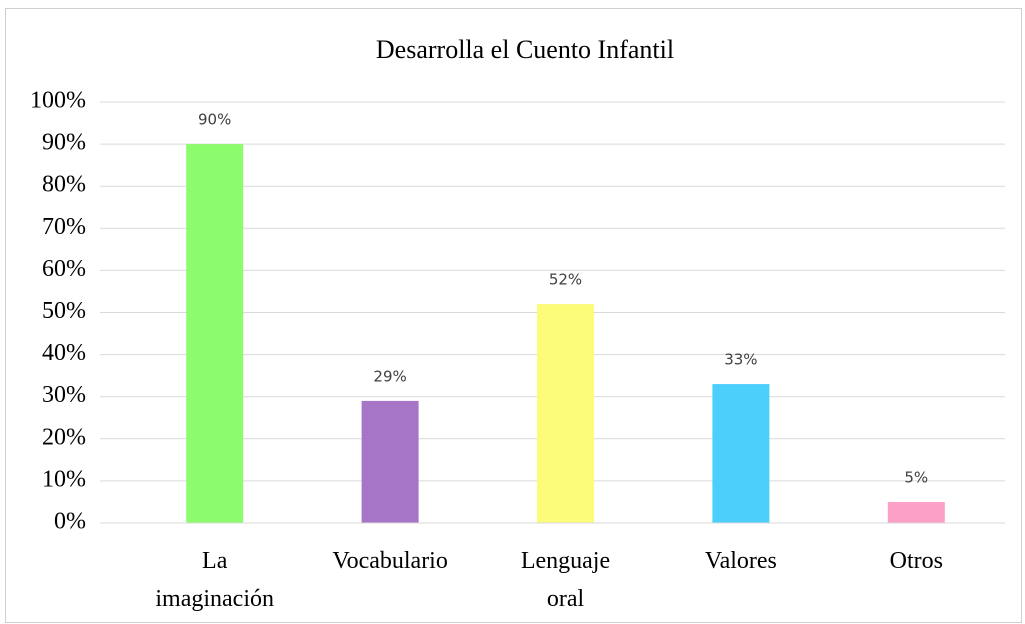 The height and width of the screenshot is (624, 1025). I want to click on y-tick-label: 10%, so click(64, 479).